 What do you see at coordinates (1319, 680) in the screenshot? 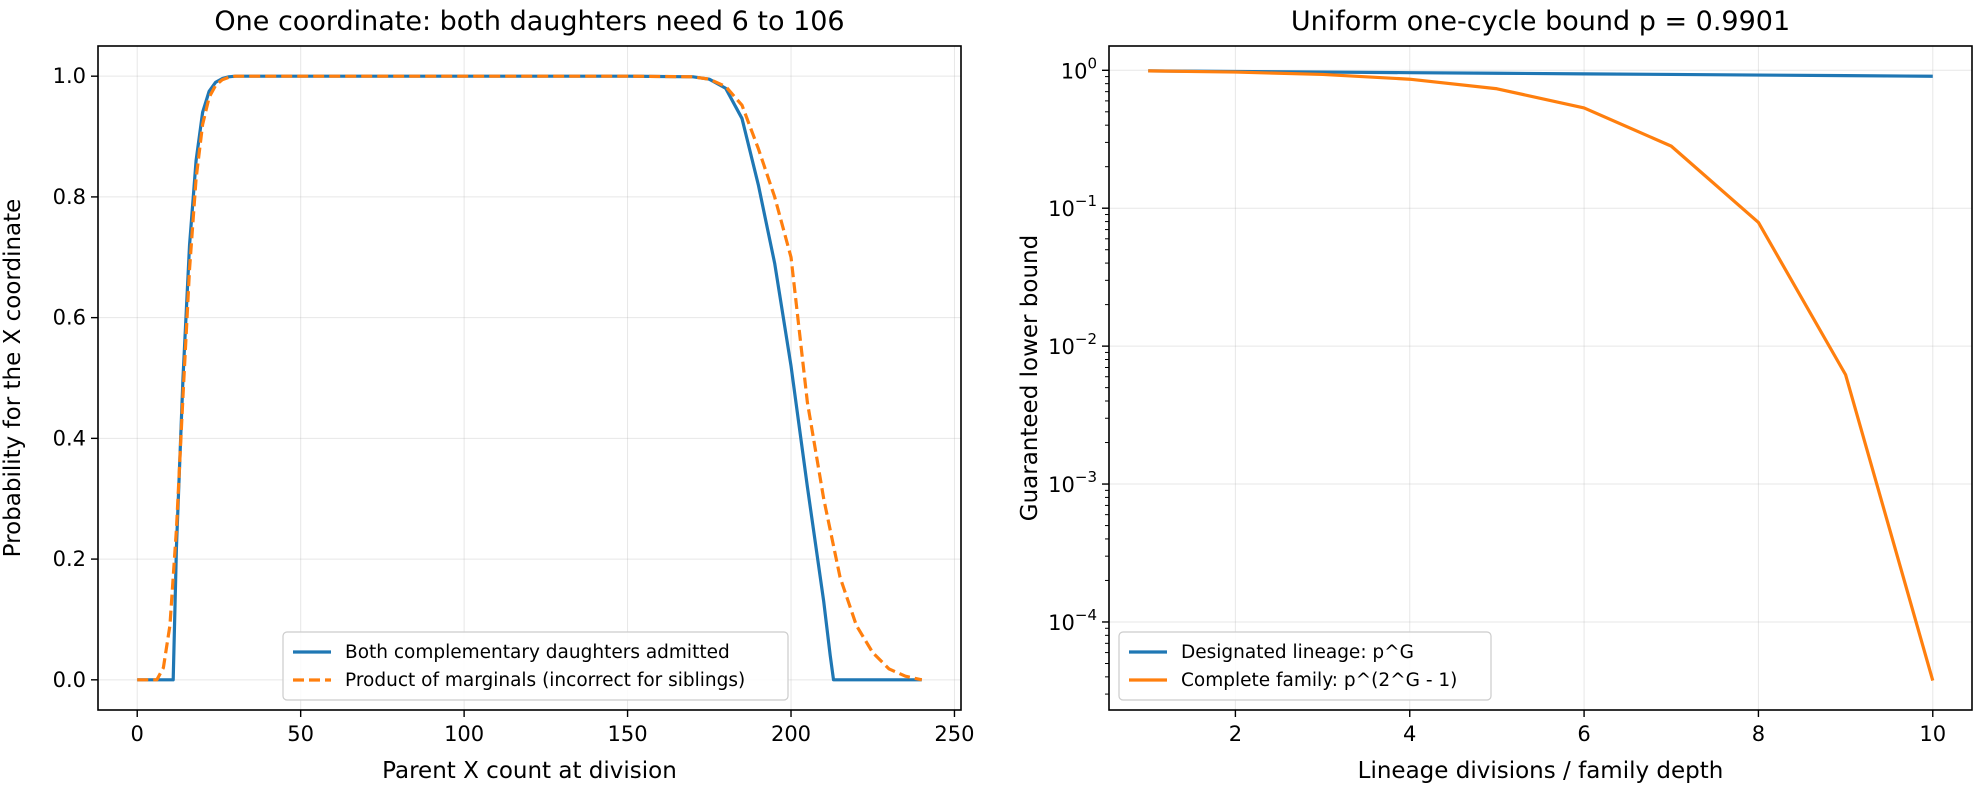
I see `legend-entry-2: Complete family: p^(2^G - 1)` at bounding box center [1319, 680].